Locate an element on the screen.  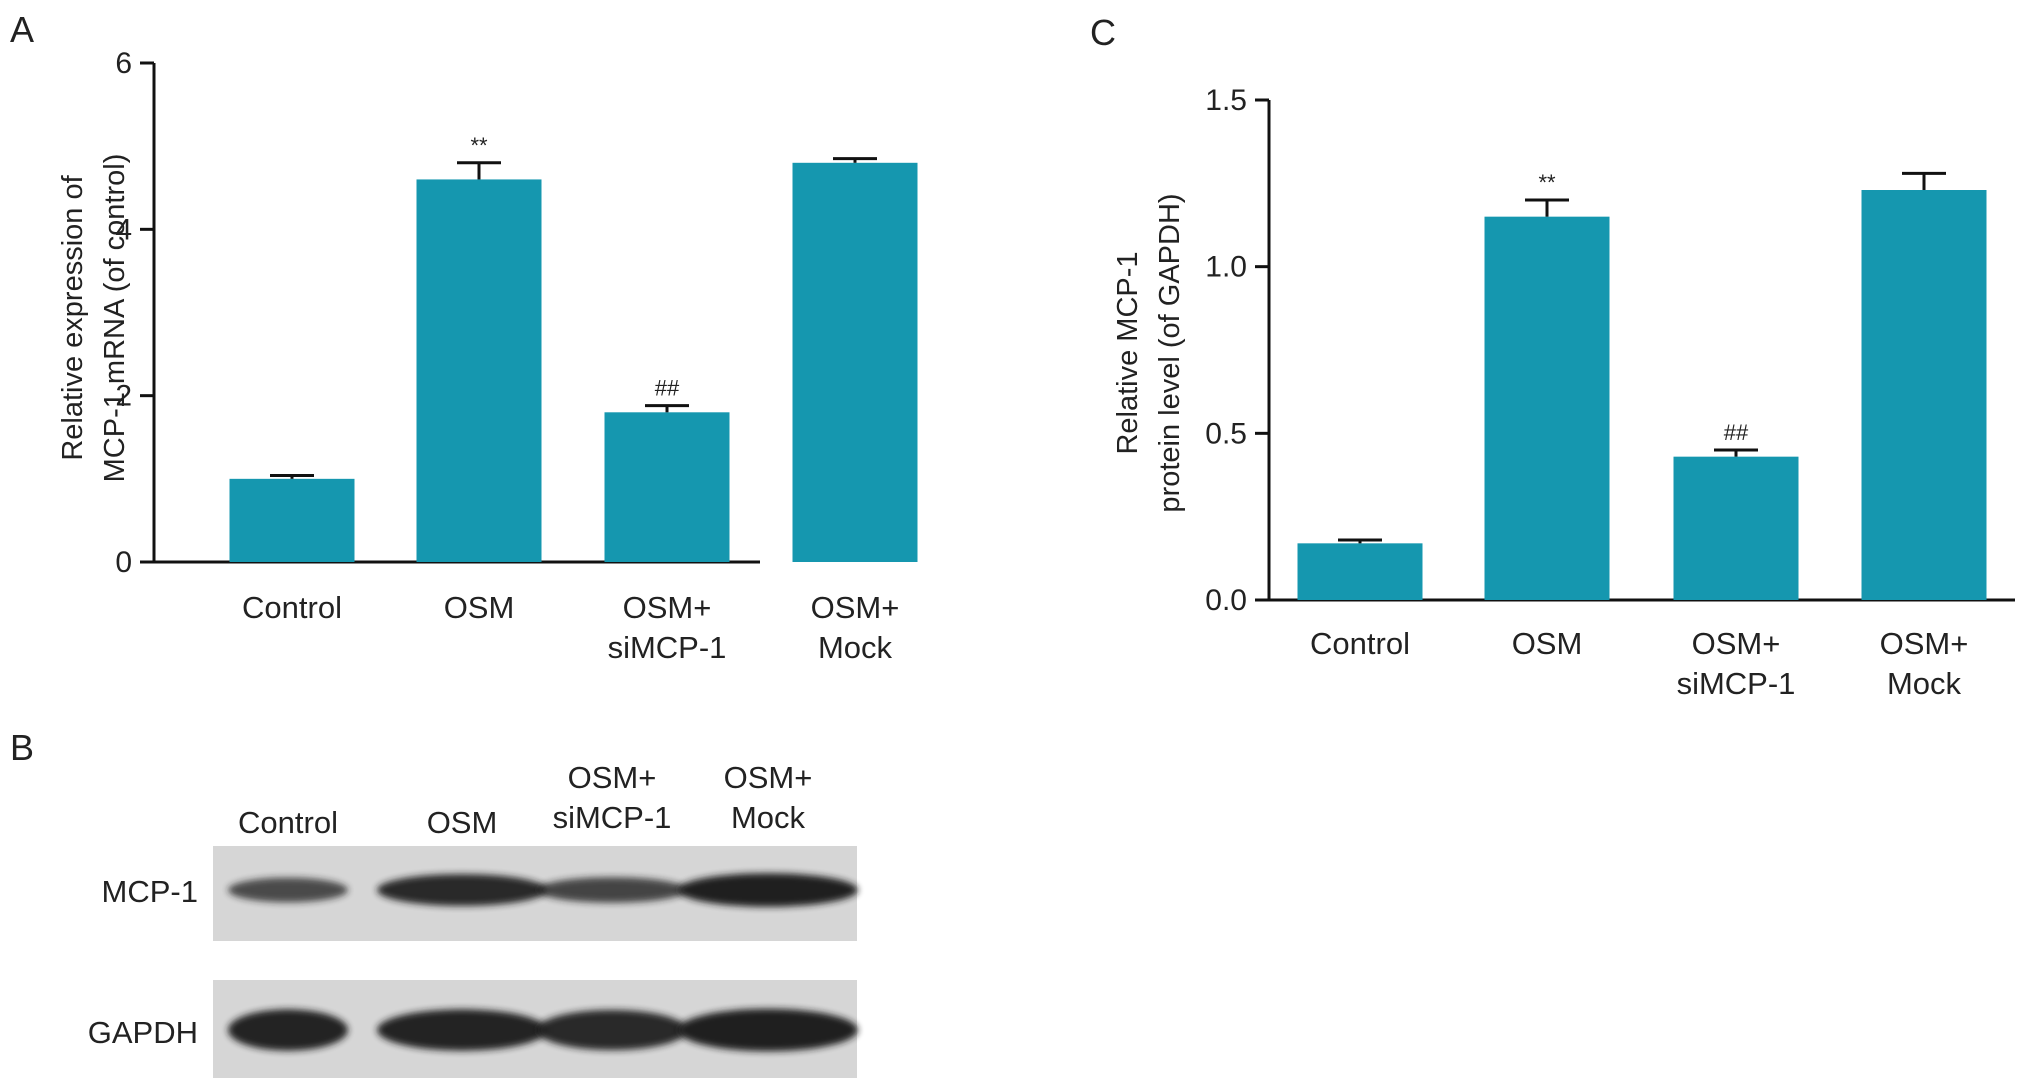
chart-c-significance: ** is located at coordinates (1547, 182).